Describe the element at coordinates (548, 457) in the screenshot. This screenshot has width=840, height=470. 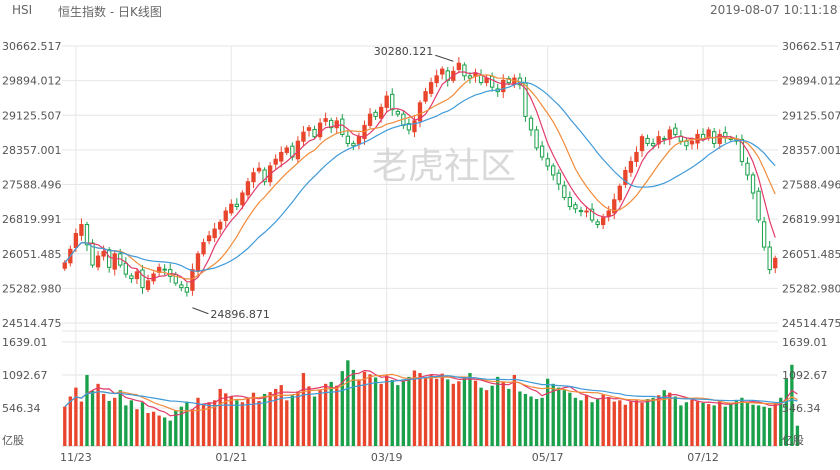
I see `x-tick-label: 05/17` at that location.